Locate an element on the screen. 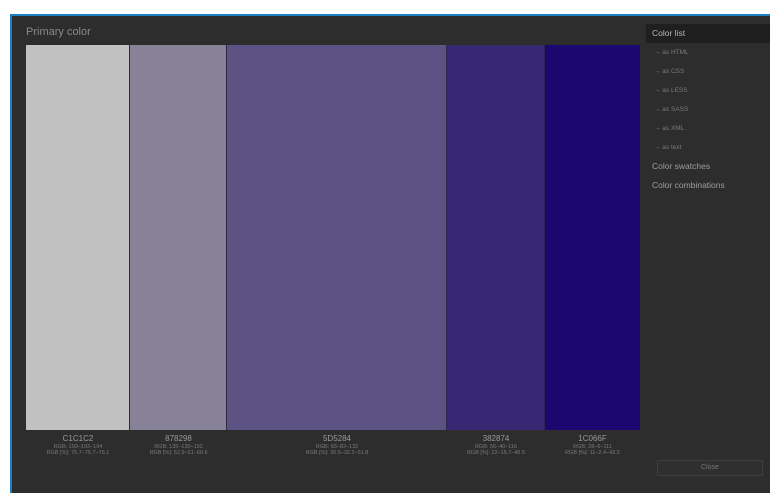  swatch-hex: 1C066F is located at coordinates (592, 438).